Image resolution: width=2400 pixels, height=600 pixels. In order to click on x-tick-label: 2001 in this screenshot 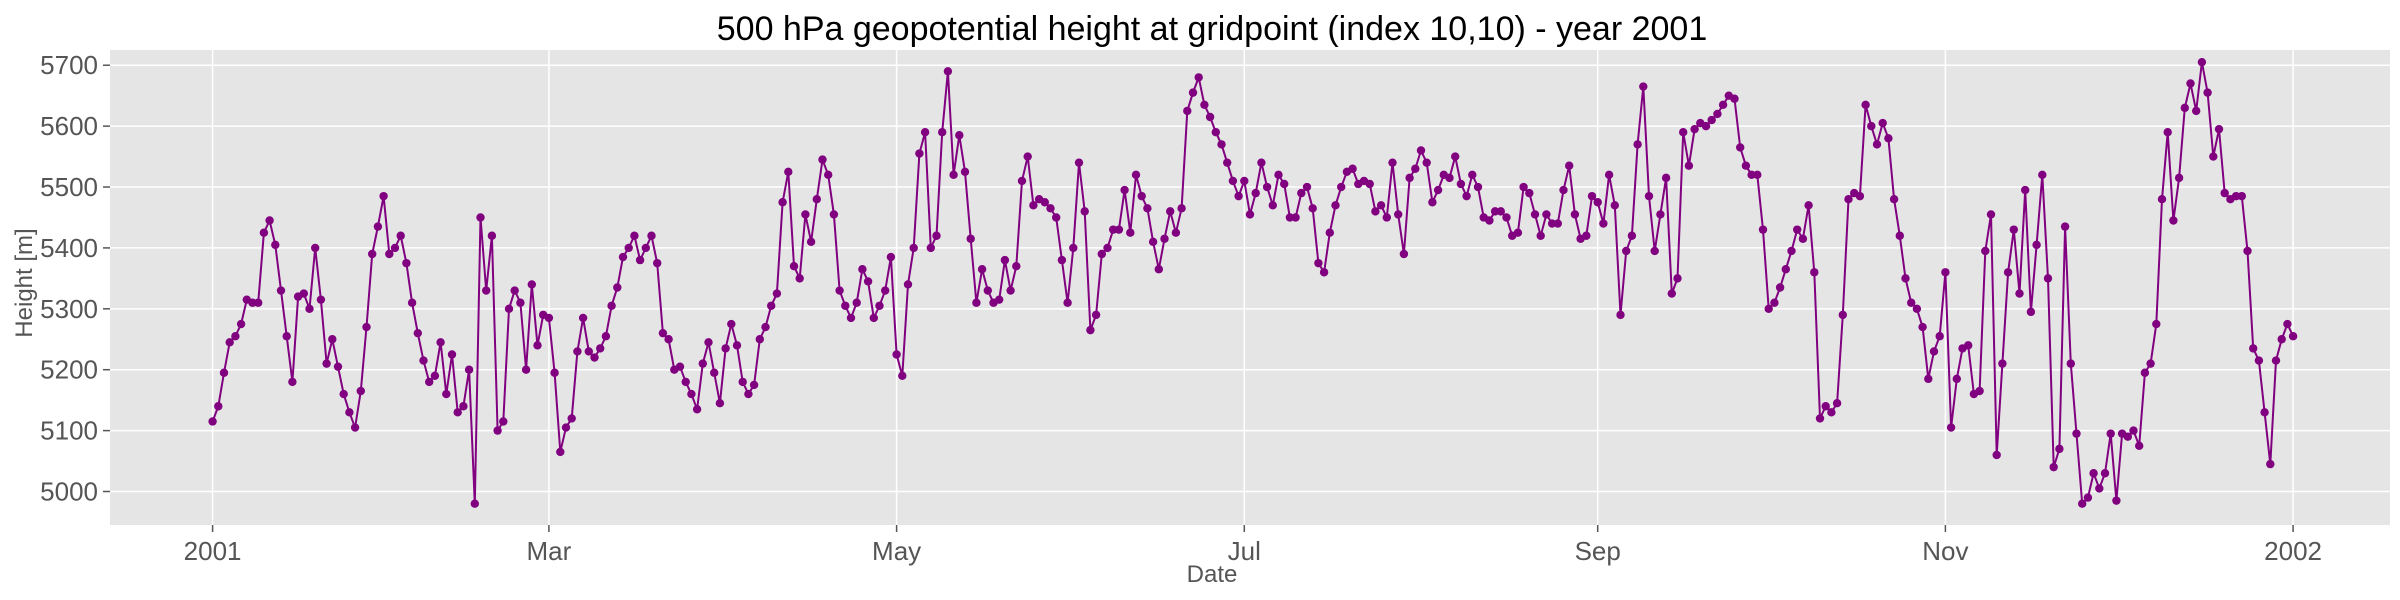, I will do `click(213, 551)`.